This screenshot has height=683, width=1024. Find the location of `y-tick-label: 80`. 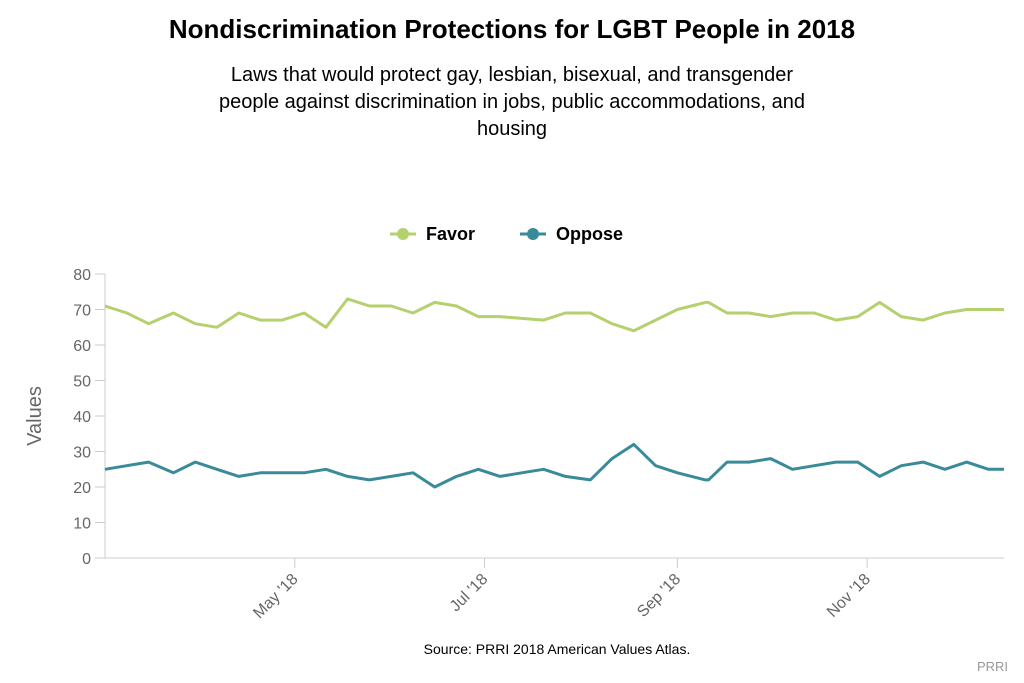

y-tick-label: 80 is located at coordinates (82, 275).